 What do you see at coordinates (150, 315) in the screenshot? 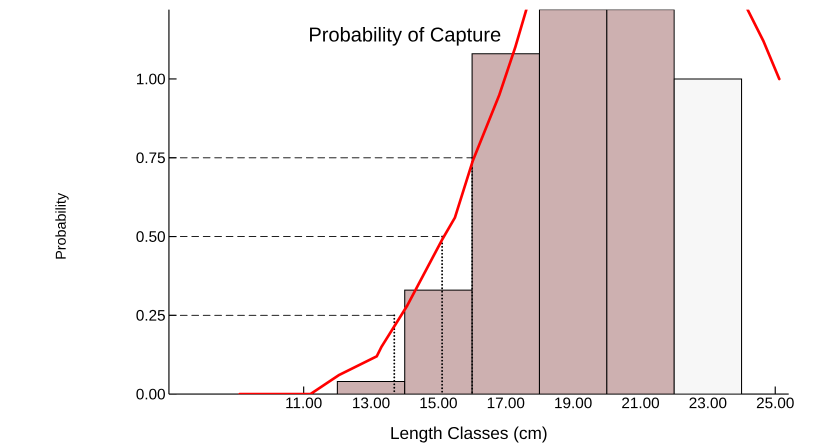
I see `y-tick-label: 0.25` at bounding box center [150, 315].